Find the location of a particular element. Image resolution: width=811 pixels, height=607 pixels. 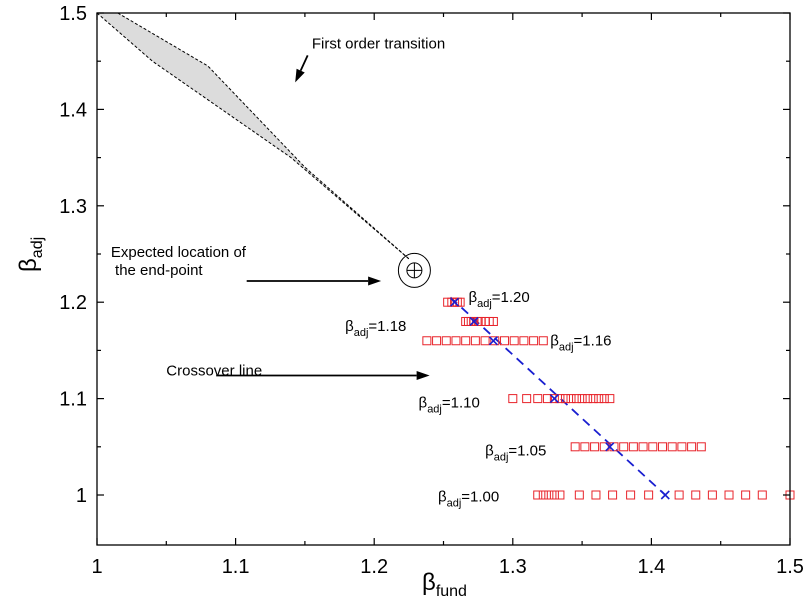

endpoint-outer-ring is located at coordinates (414, 270).